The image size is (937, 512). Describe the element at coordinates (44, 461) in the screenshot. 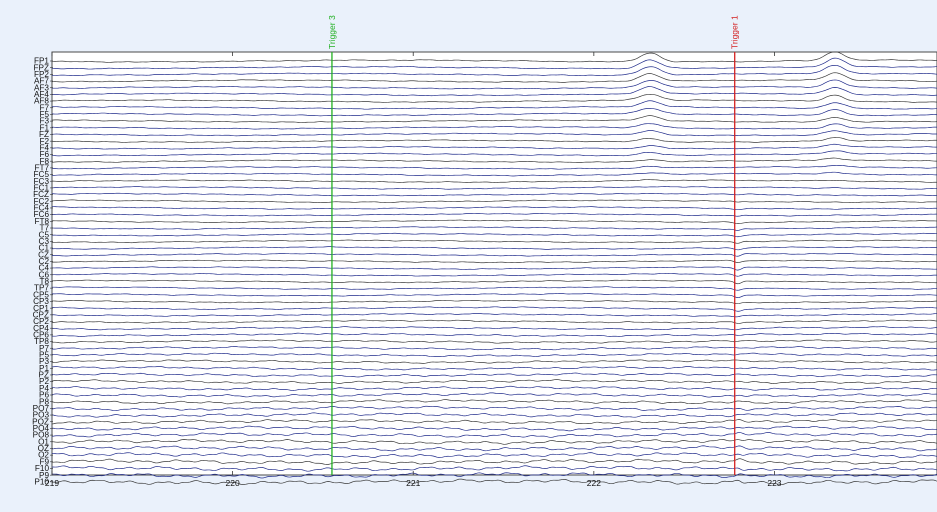

I see `channel-label: F9` at that location.